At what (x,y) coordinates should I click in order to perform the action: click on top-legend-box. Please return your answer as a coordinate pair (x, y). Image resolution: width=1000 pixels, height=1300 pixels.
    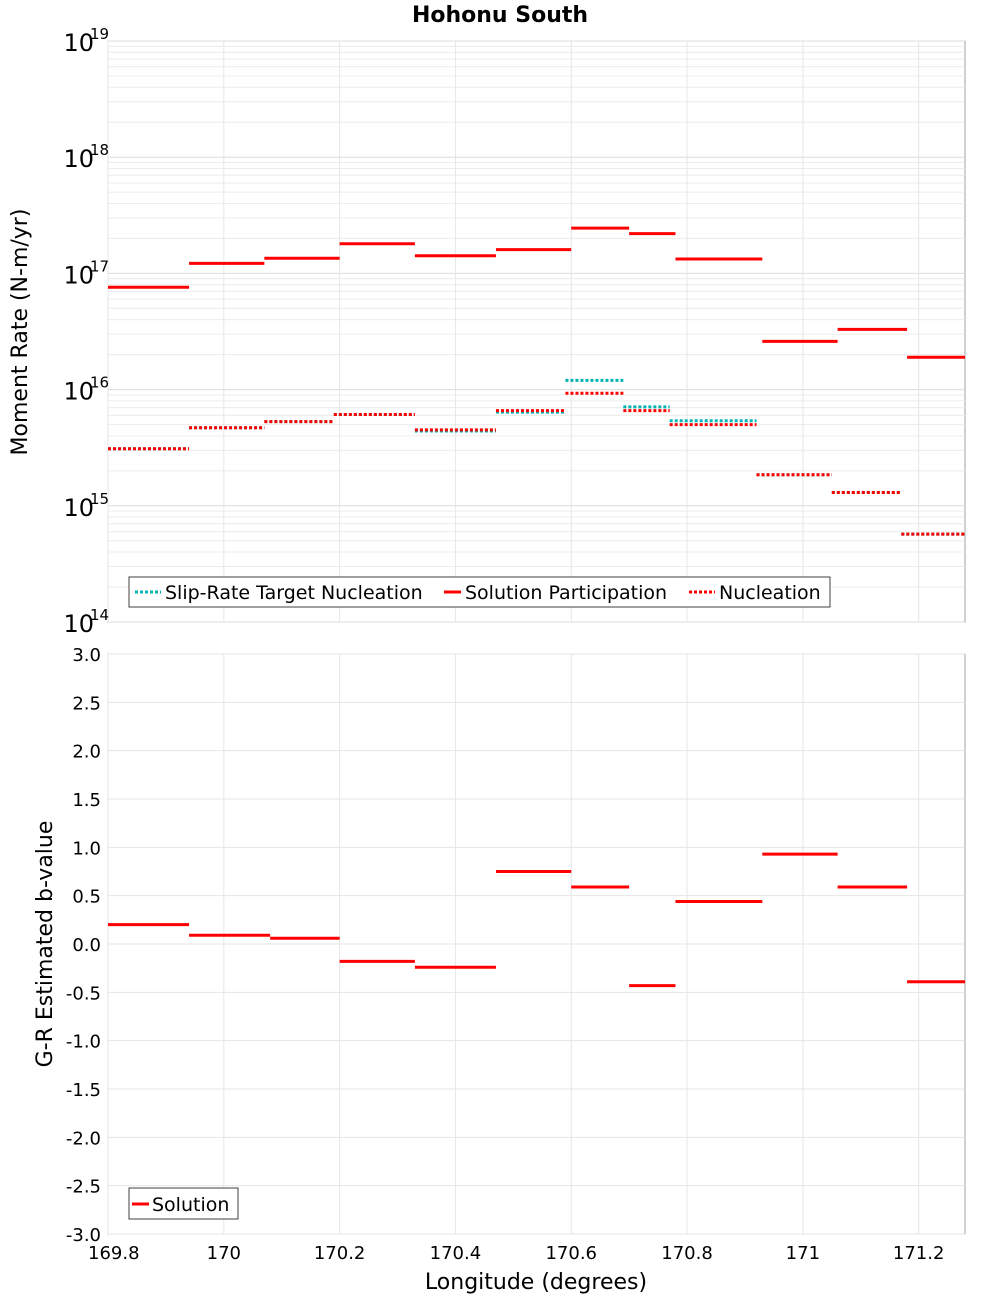
    Looking at the image, I should click on (479, 592).